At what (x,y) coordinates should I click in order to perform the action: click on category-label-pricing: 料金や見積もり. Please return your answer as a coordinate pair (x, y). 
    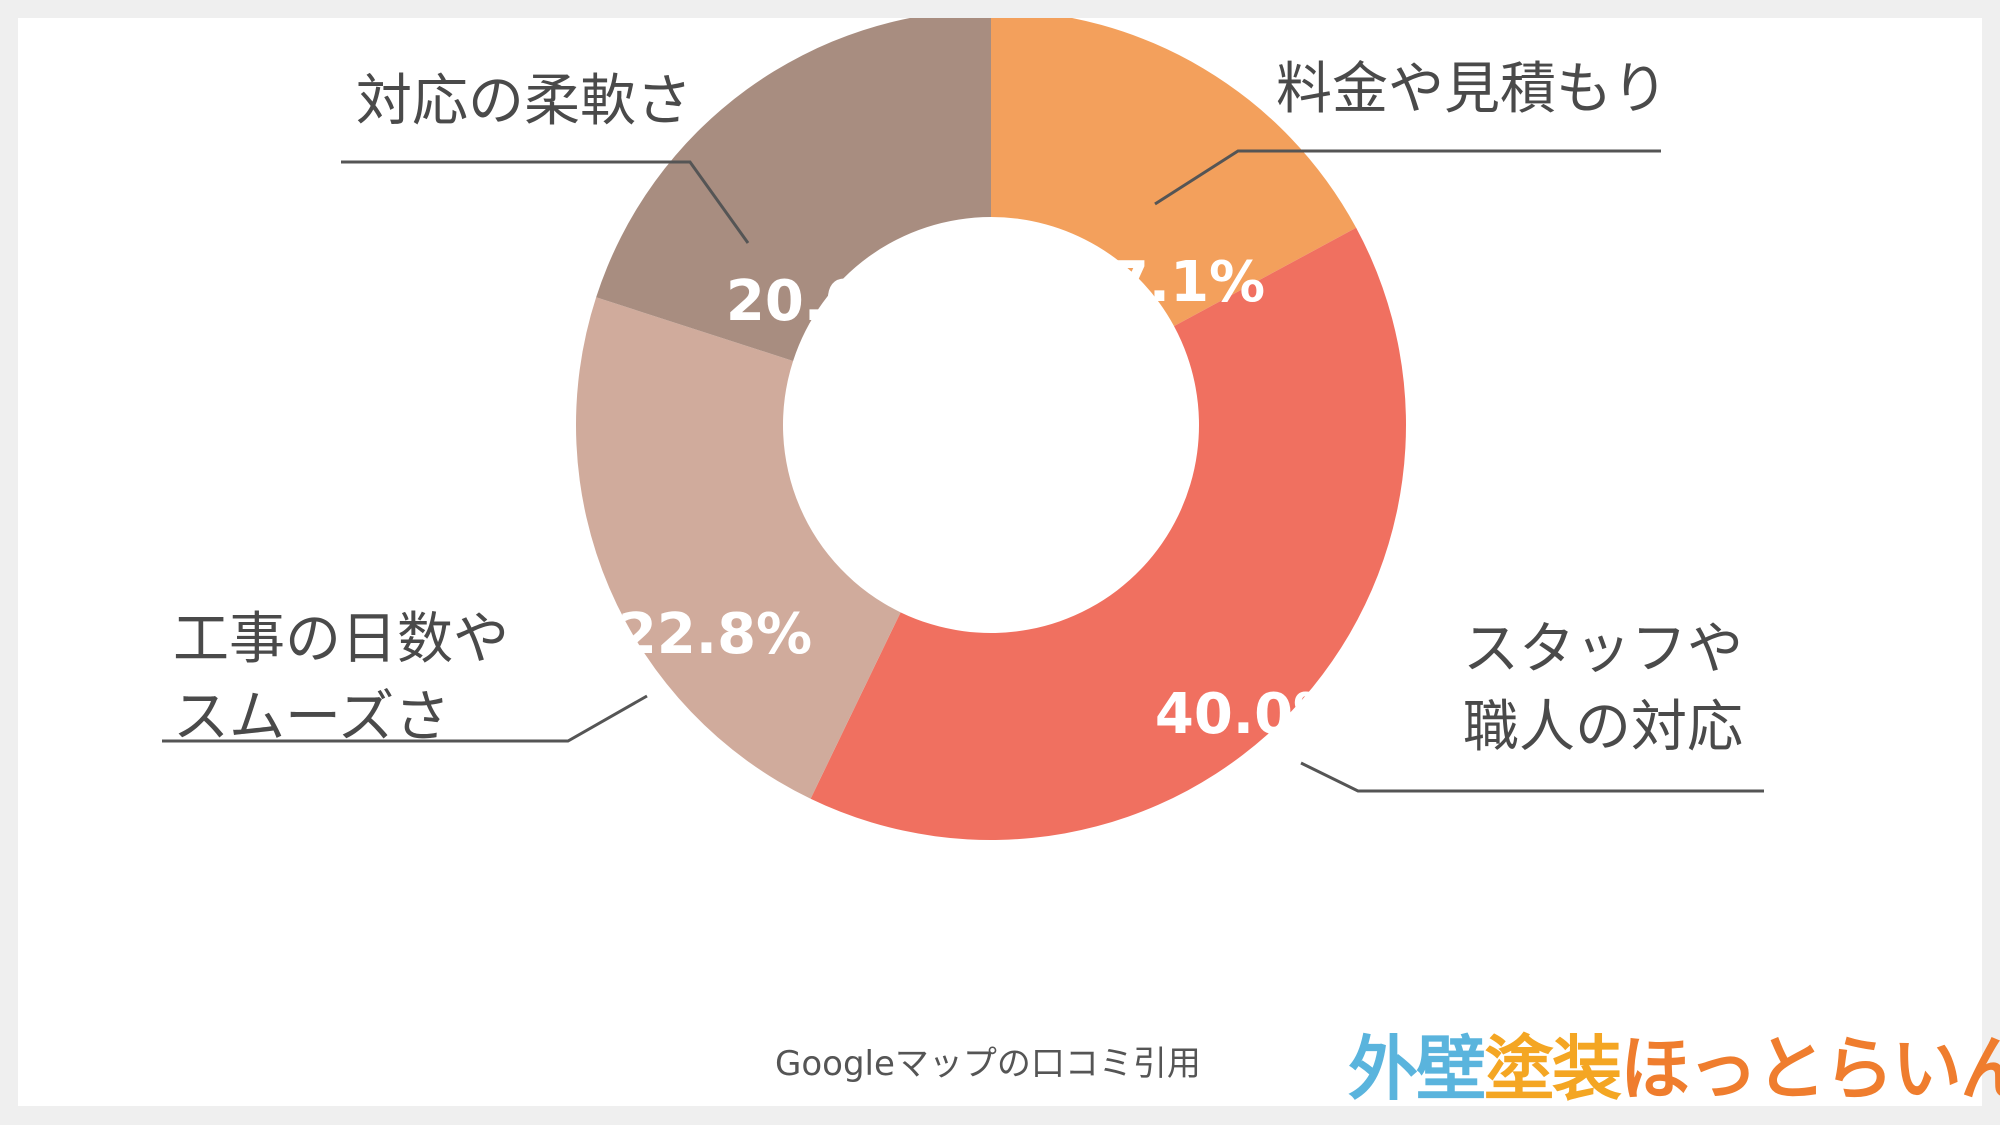
    Looking at the image, I should click on (1472, 89).